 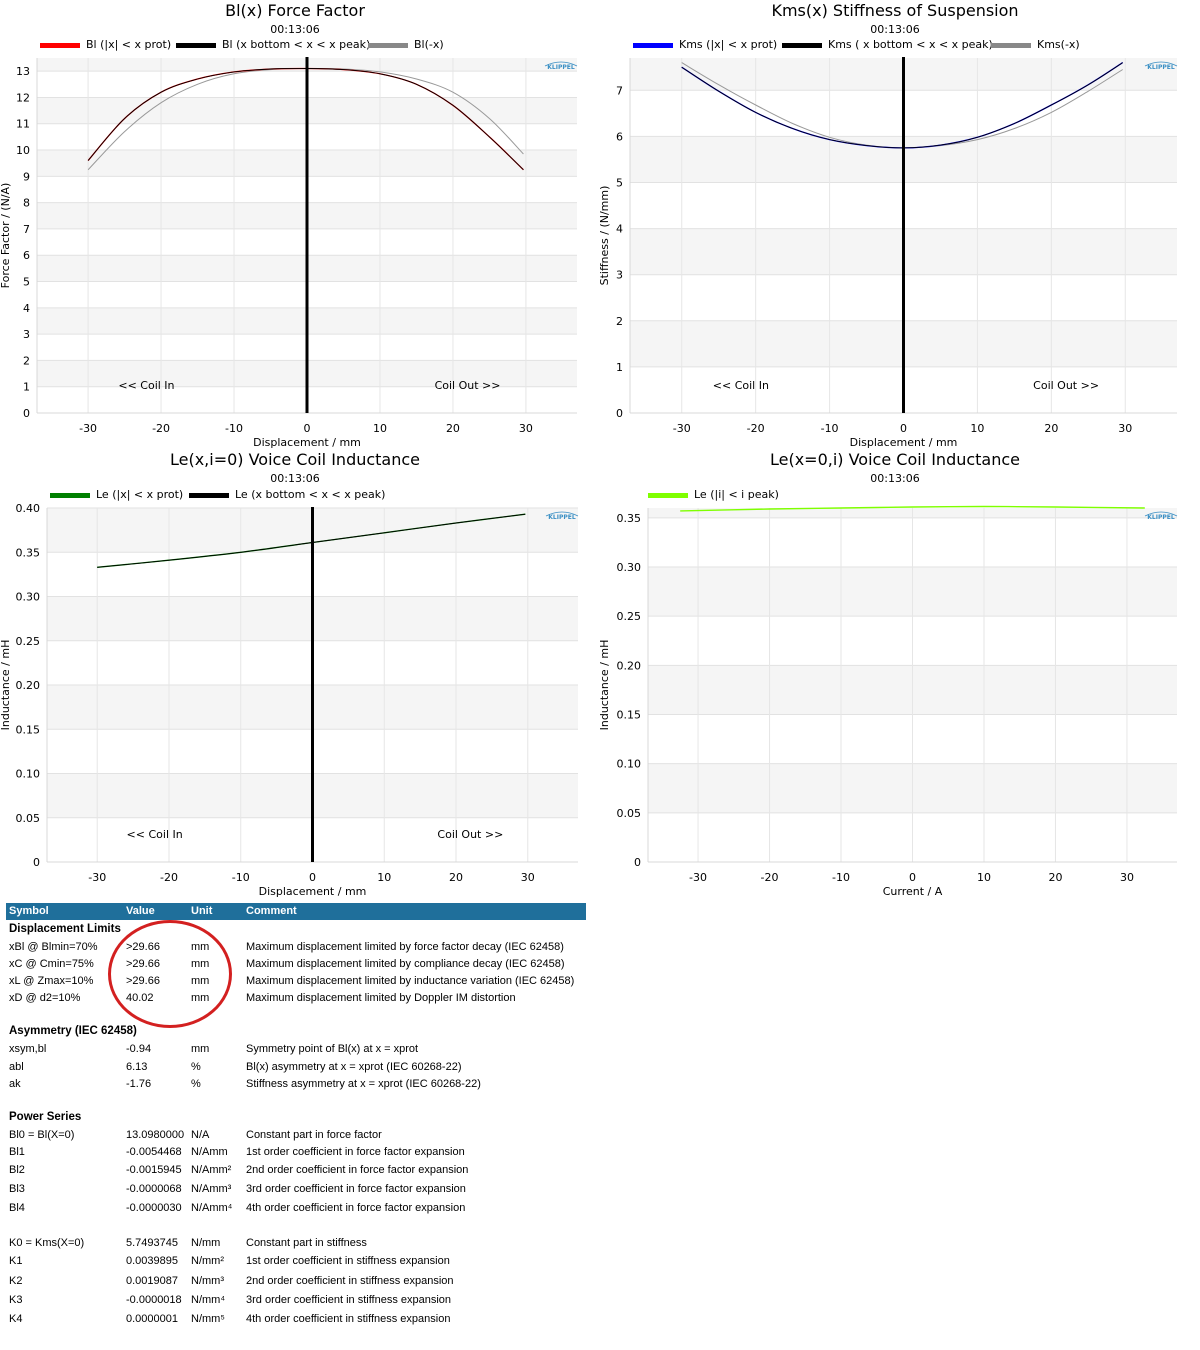 What do you see at coordinates (152, 1261) in the screenshot?
I see `cell-value: 0.0039895` at bounding box center [152, 1261].